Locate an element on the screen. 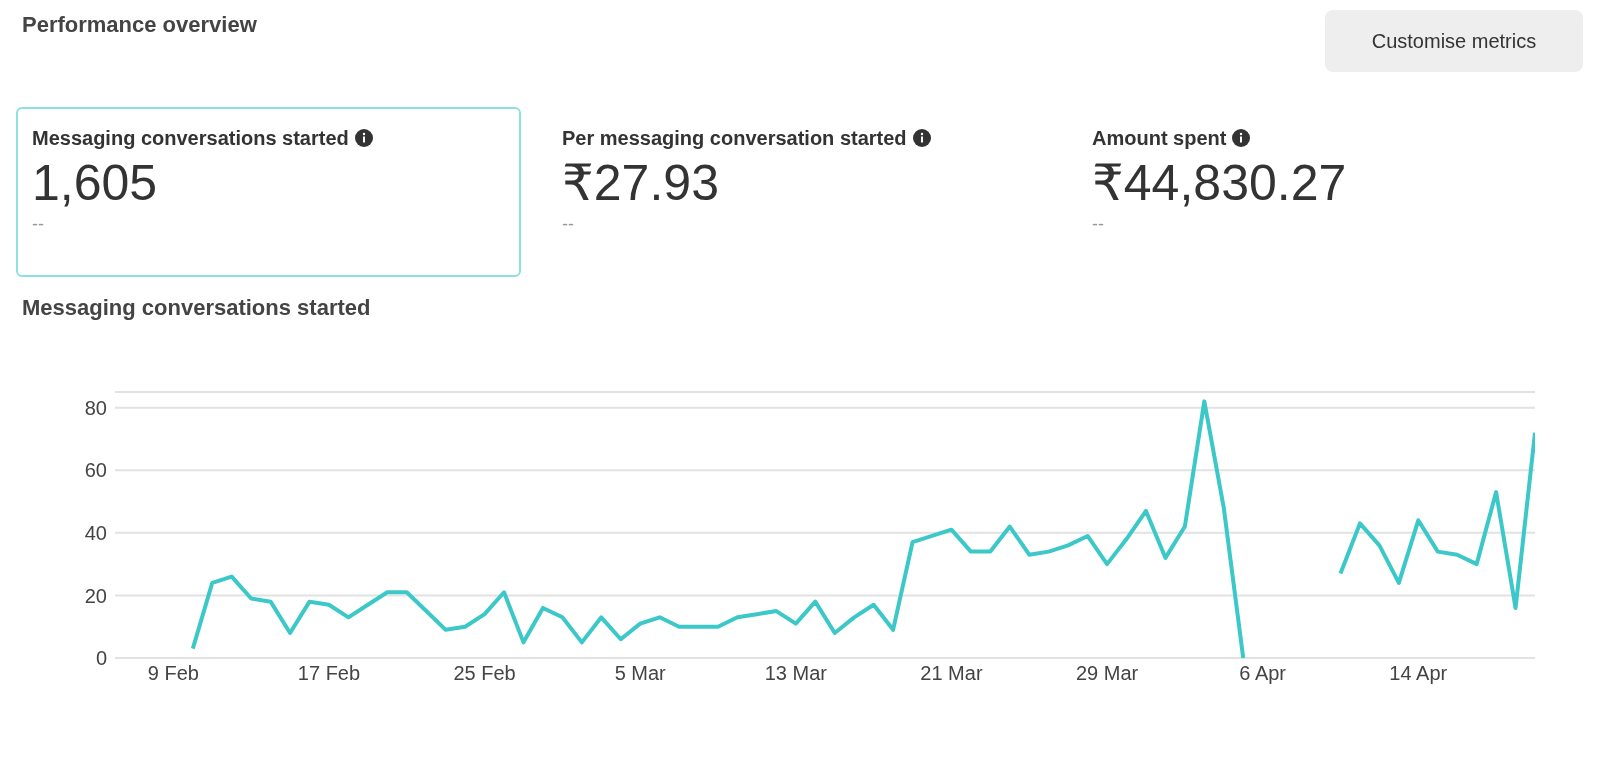 This screenshot has width=1600, height=774. category-label: Amount spent is located at coordinates (1160, 138).